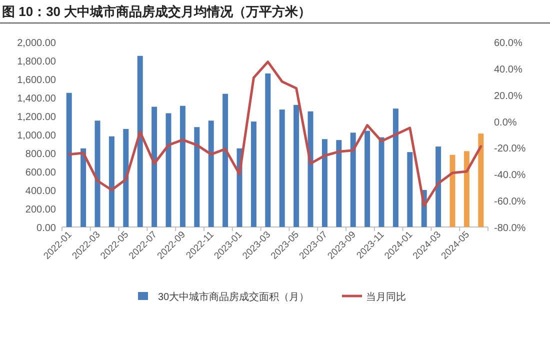  Describe the element at coordinates (36, 62) in the screenshot. I see `y-tick-label: 1,800.00` at that location.